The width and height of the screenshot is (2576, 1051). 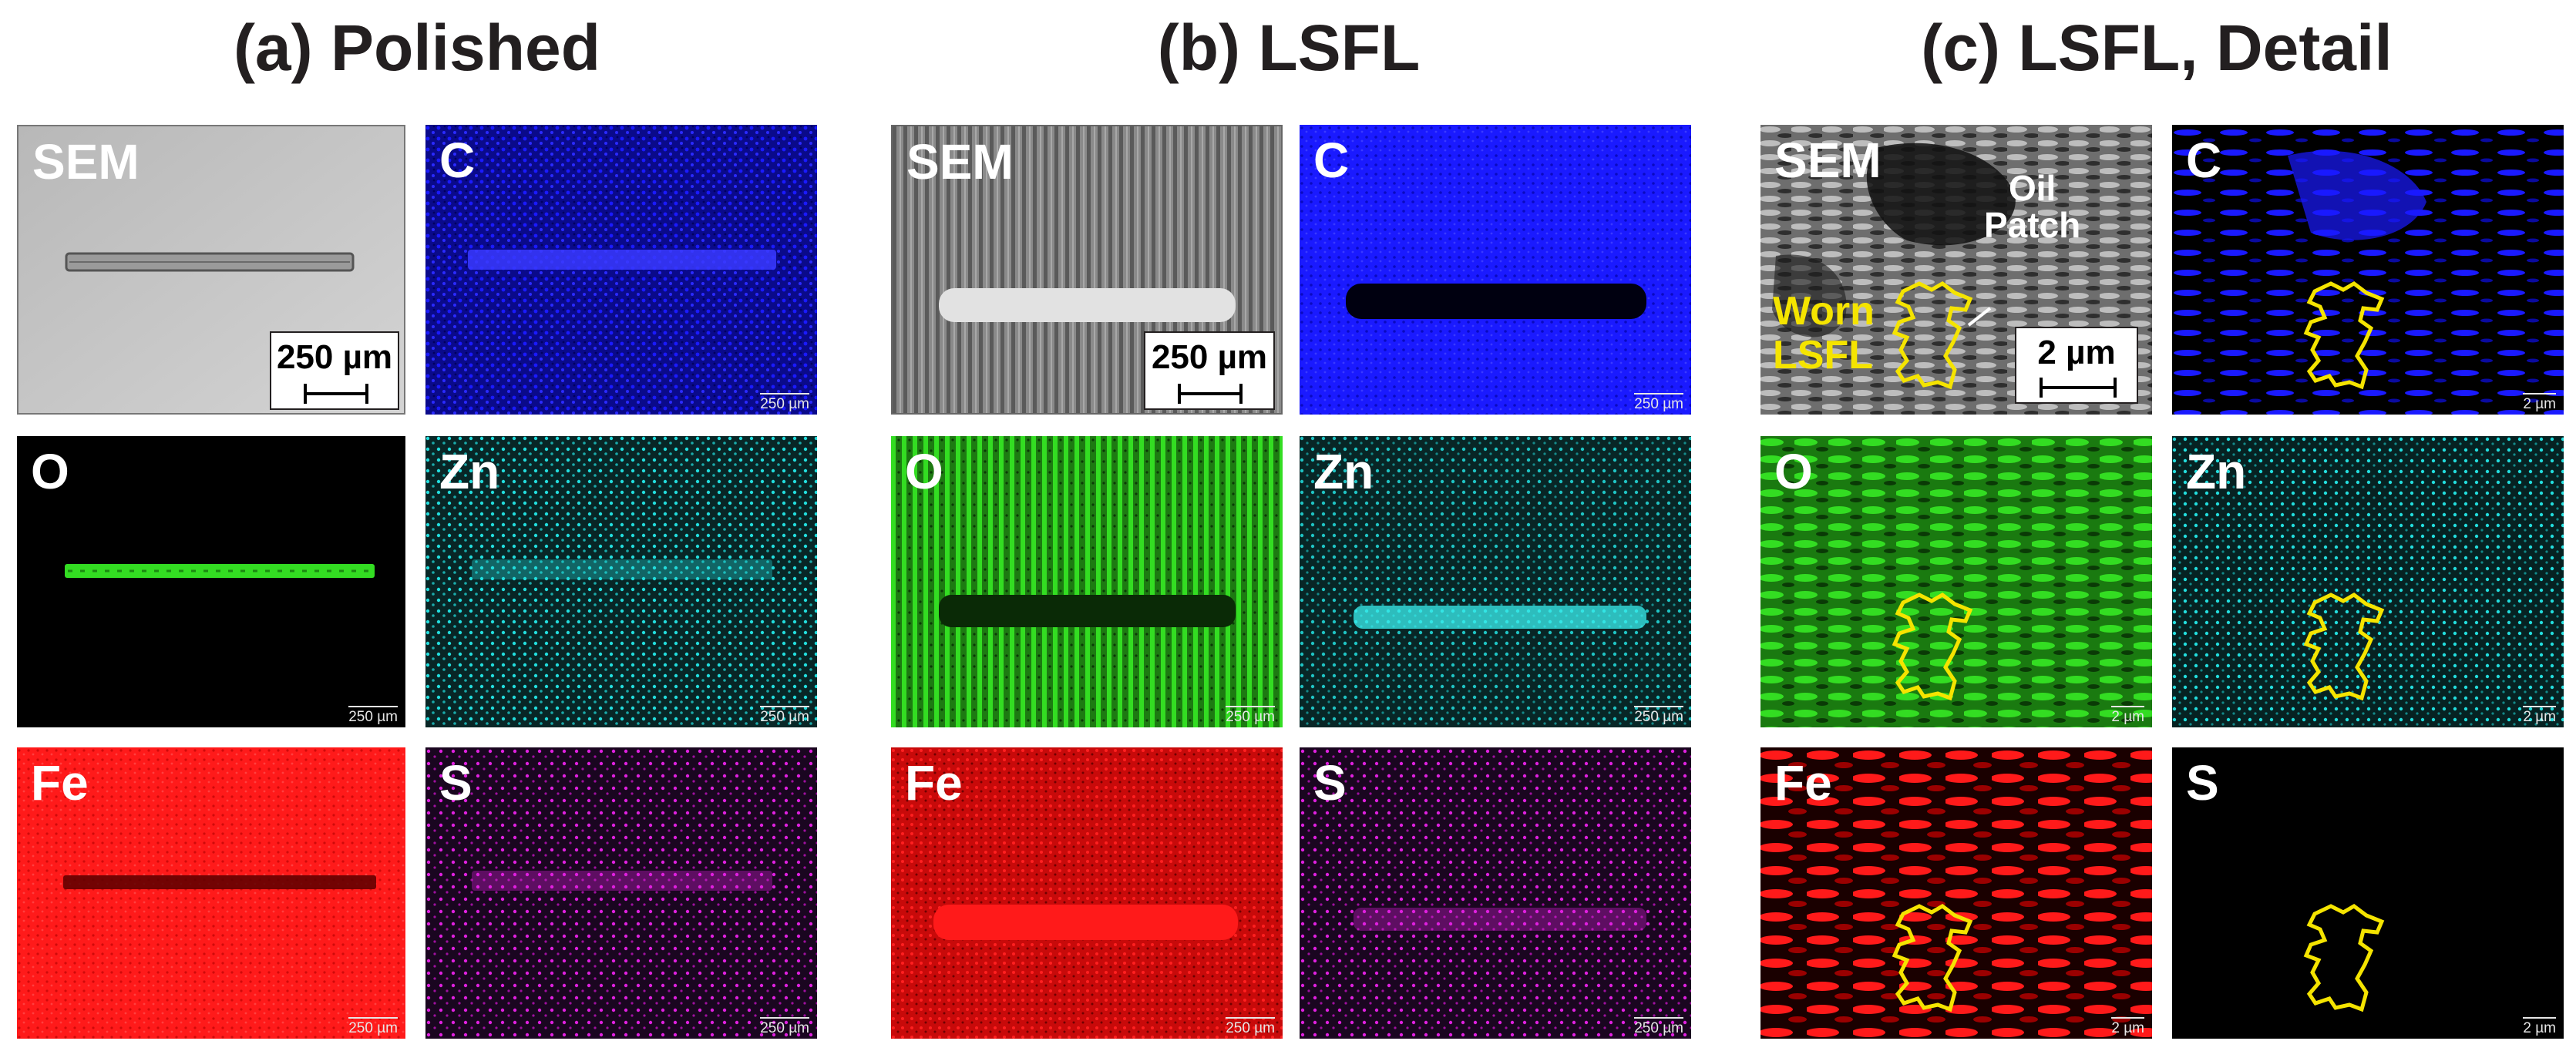 What do you see at coordinates (1824, 333) in the screenshot?
I see `worn-lsfl-label: Worn LSFL` at bounding box center [1824, 333].